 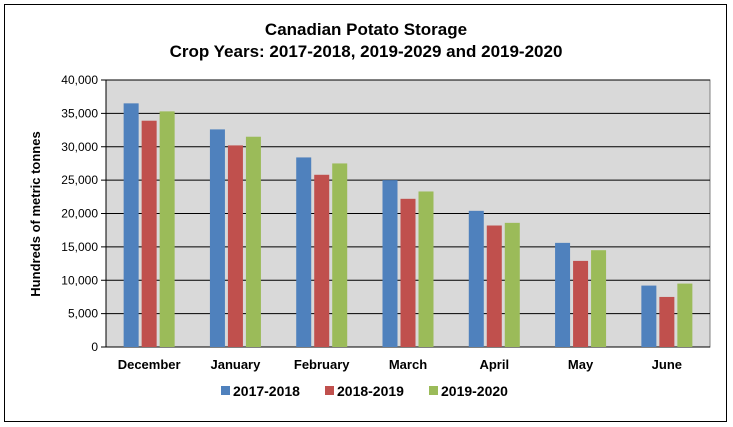 What do you see at coordinates (581, 364) in the screenshot?
I see `x-category-label: May` at bounding box center [581, 364].